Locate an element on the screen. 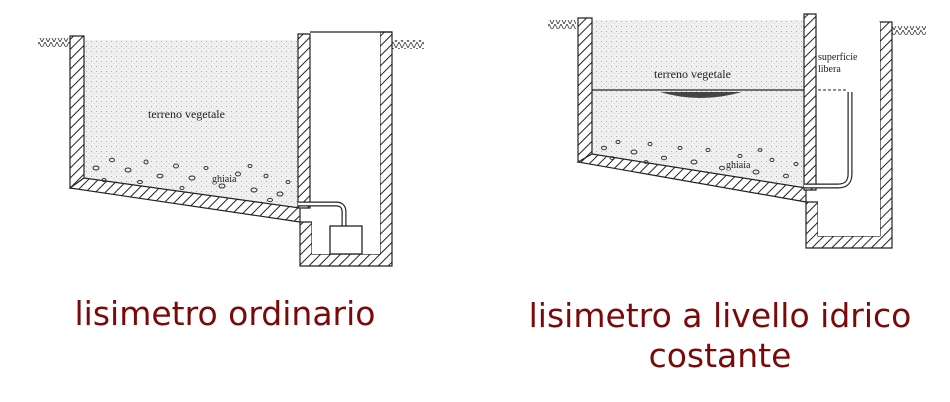 The height and width of the screenshot is (402, 950). caption-constant-level-lysimeter: lisimetro a livello idrico costante is located at coordinates (720, 336).